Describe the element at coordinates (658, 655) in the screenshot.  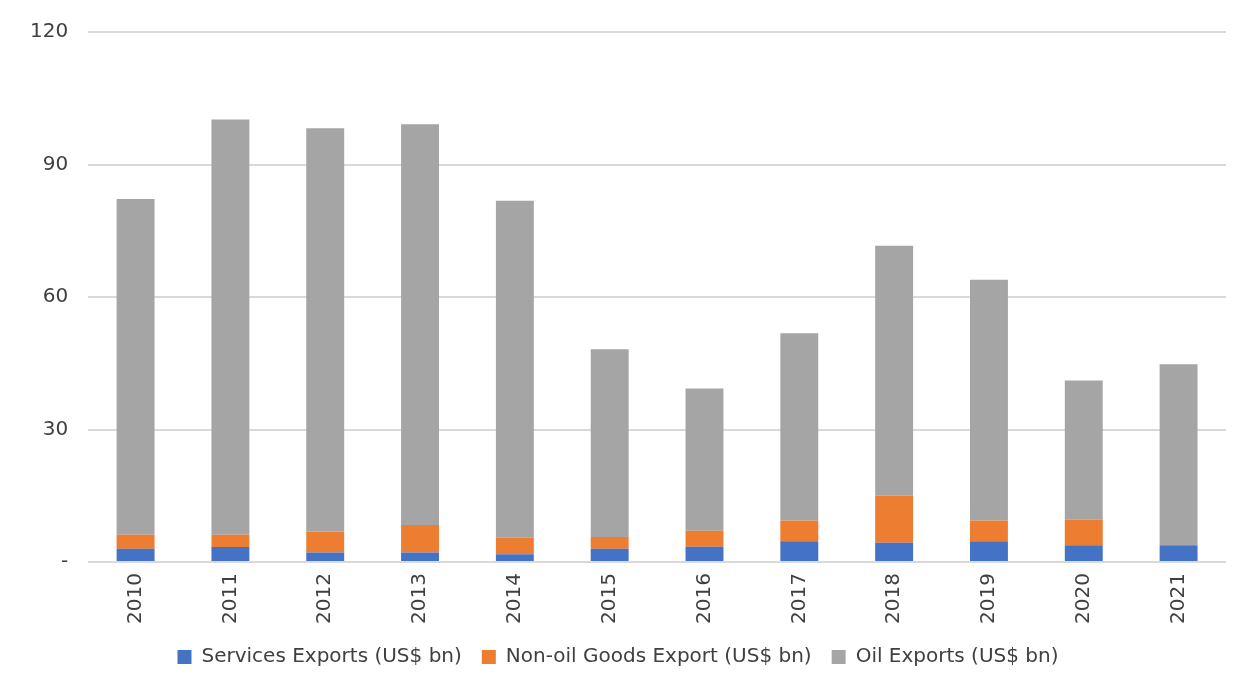
I see `legend-label: Non-oil Goods Export (US$ bn)` at that location.